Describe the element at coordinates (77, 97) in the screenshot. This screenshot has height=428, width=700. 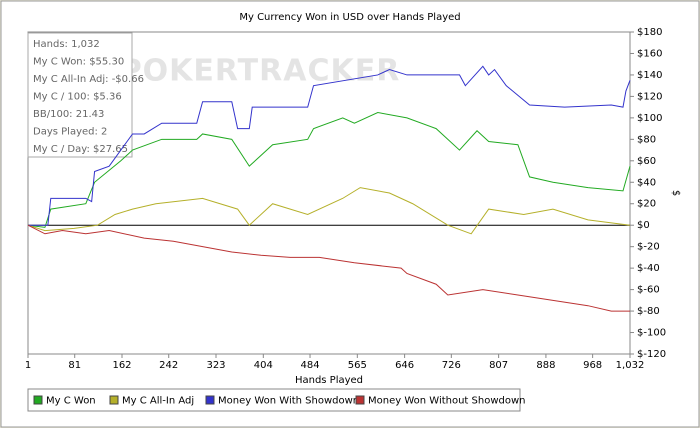
I see `stat-line: My C / 100: $5.36` at that location.